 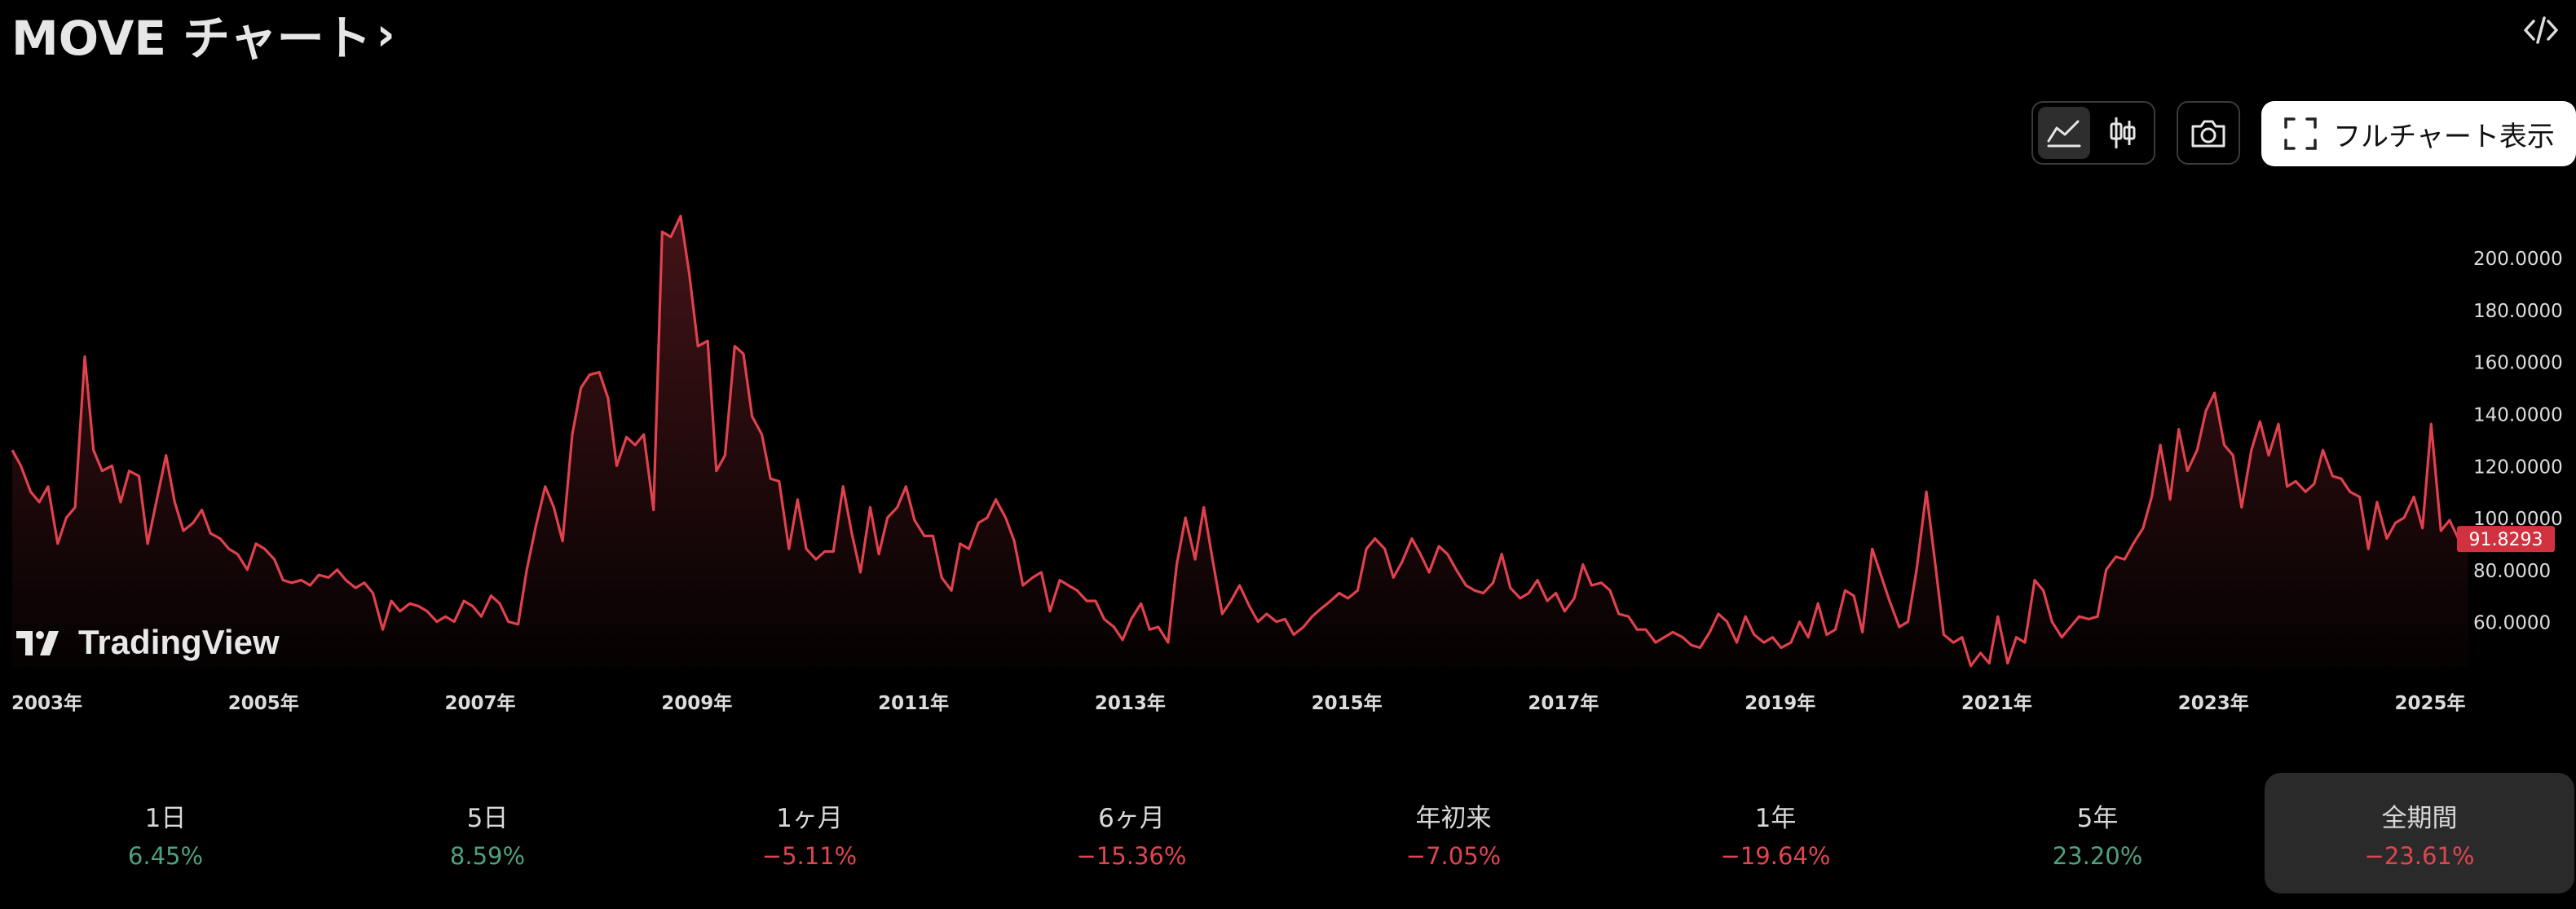 What do you see at coordinates (2512, 571) in the screenshot?
I see `y-tick-label: 80.0000` at bounding box center [2512, 571].